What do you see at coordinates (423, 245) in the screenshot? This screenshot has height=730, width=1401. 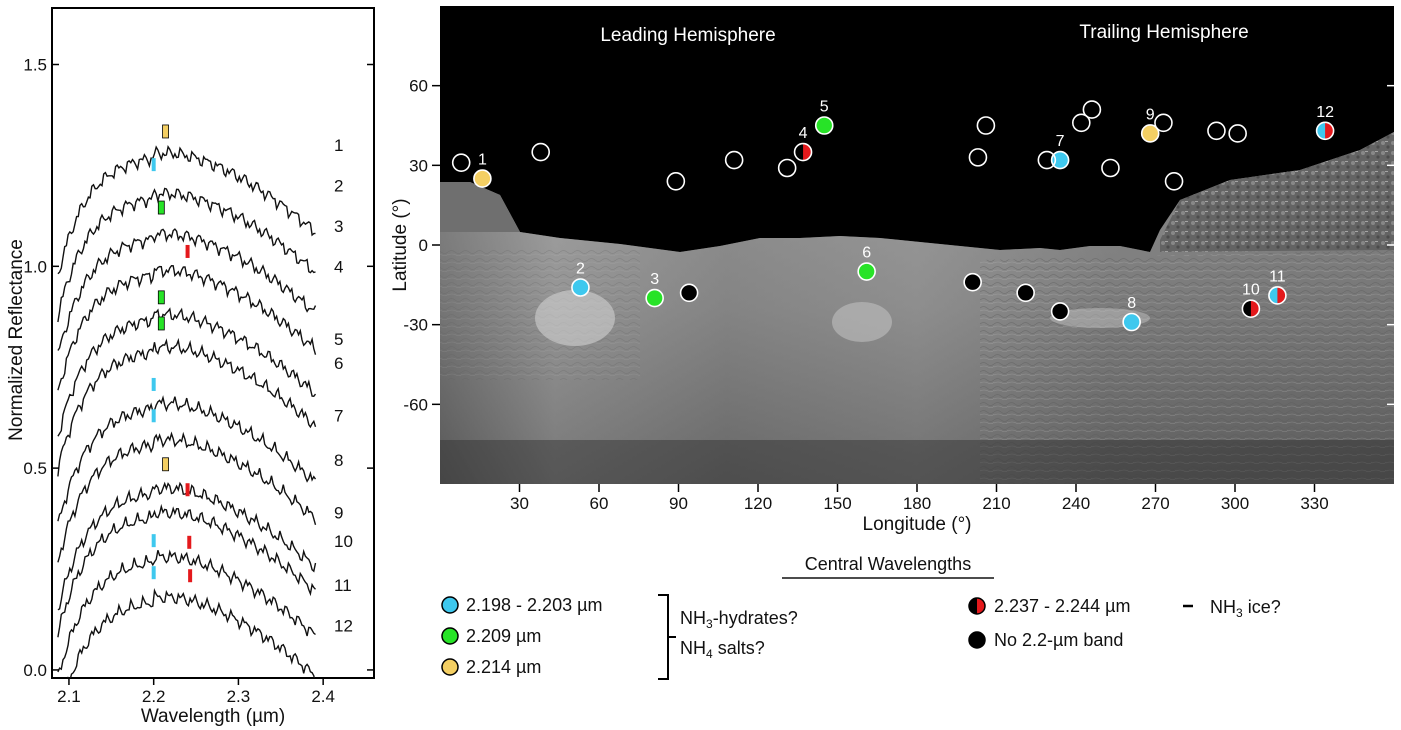 I see `map-y-tick-label: 0` at bounding box center [423, 245].